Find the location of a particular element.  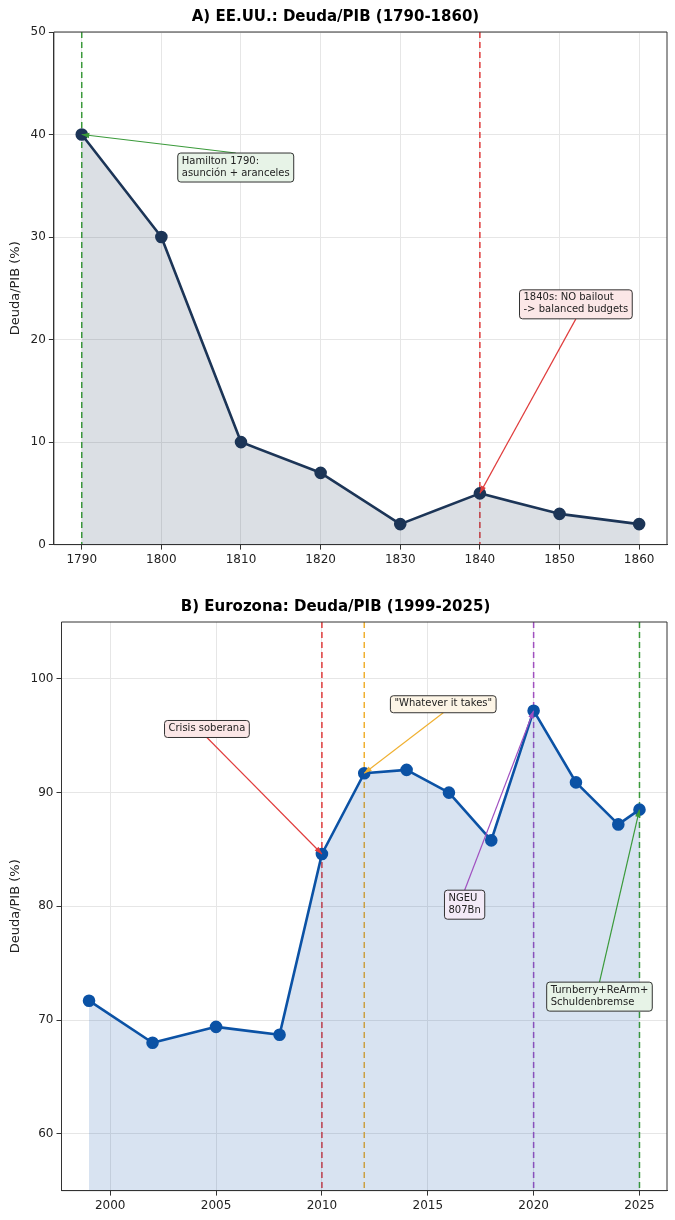

x-tick-label: 2005 is located at coordinates (216, 1204).